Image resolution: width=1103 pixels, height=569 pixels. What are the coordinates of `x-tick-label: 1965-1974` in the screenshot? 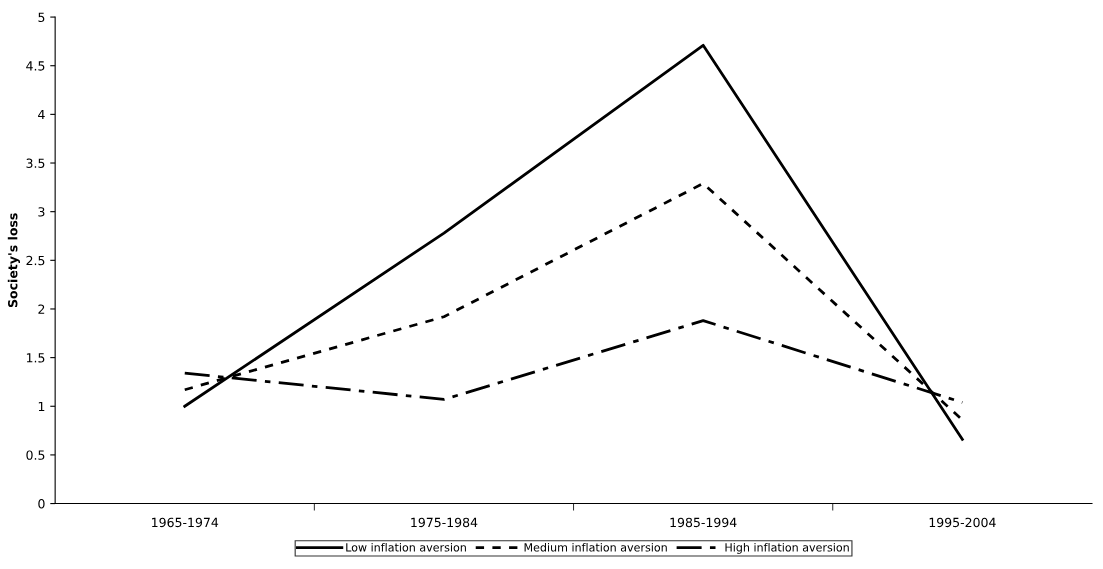 It's located at (185, 522).